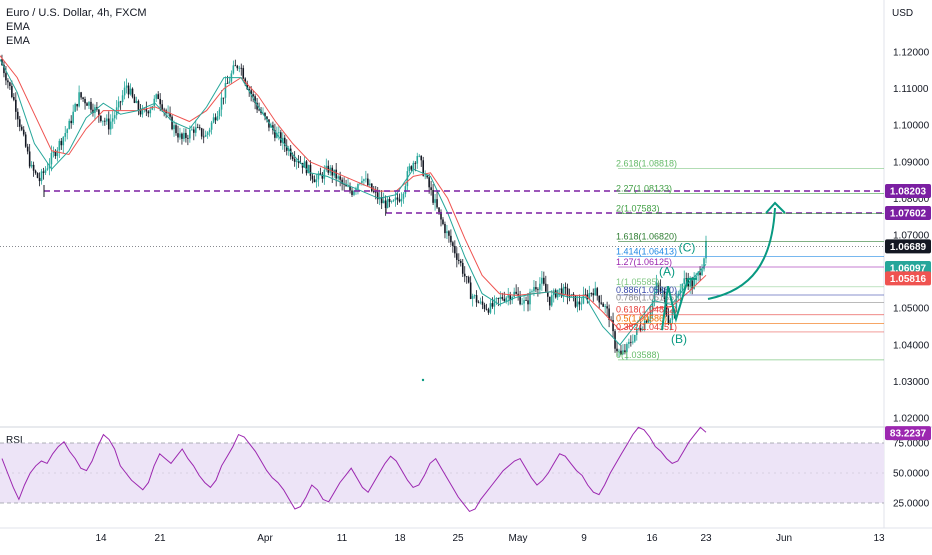 The width and height of the screenshot is (932, 555). What do you see at coordinates (76, 13) in the screenshot?
I see `symbol-title: Euro / U.S. Dollar, 4h, FXCM` at bounding box center [76, 13].